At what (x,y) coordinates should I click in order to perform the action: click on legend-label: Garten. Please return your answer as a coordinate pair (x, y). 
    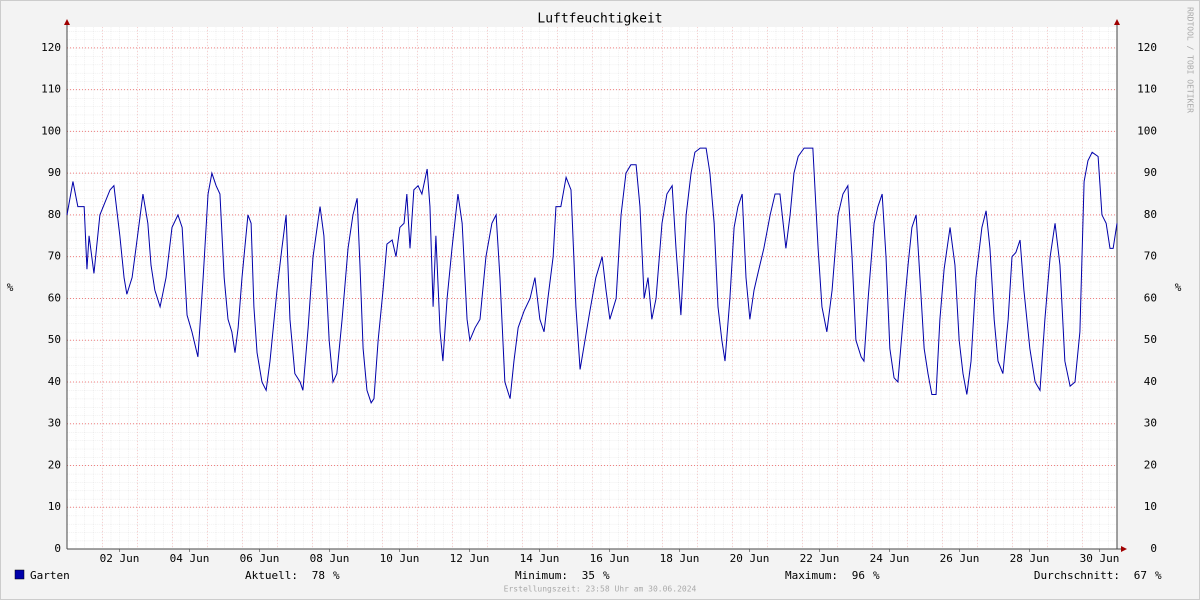
    Looking at the image, I should click on (50, 575).